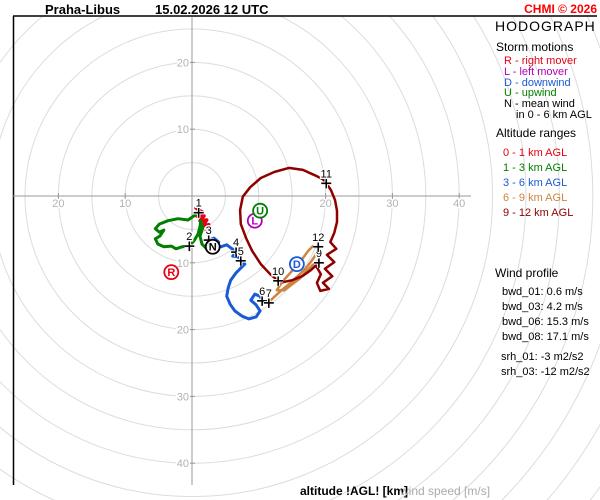  I want to click on altitude-marker-5km: 5, so click(240, 255).